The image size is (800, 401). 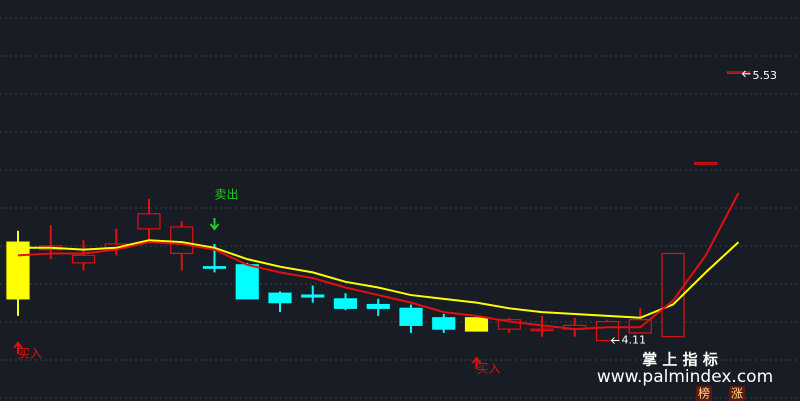 I want to click on watermark-title: 掌 上 指 标, so click(x=680, y=360).